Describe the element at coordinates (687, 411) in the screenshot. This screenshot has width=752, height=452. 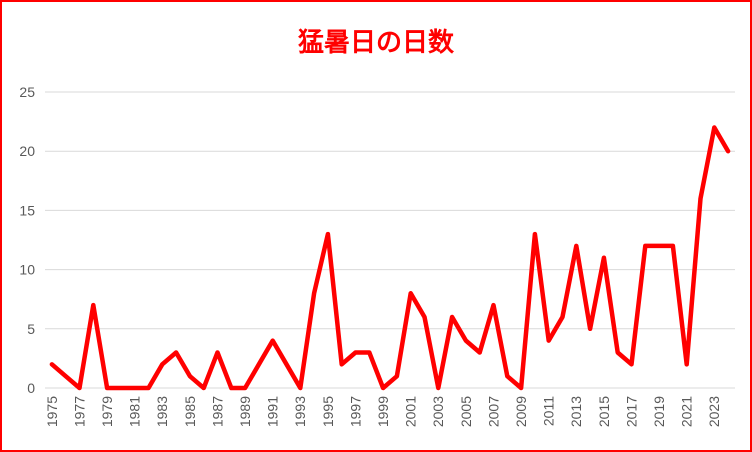
I see `x-tick-label: 2021` at that location.